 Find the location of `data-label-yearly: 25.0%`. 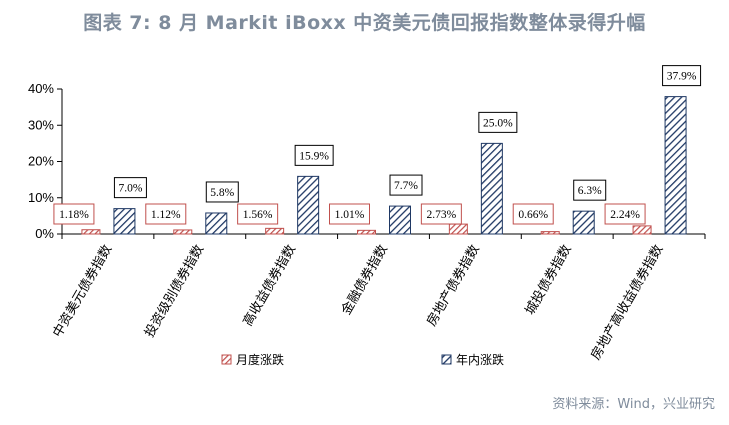

data-label-yearly: 25.0% is located at coordinates (498, 123).